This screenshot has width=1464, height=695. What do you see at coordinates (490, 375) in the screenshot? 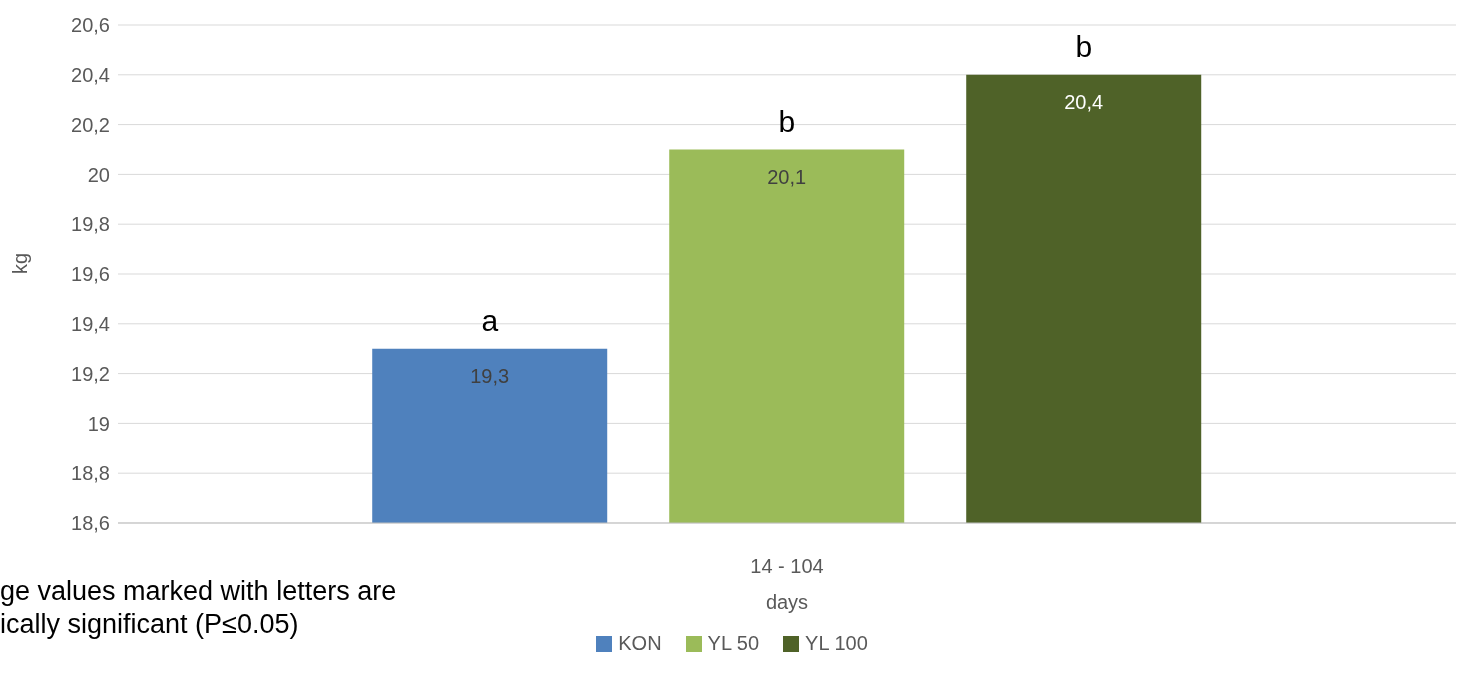
I see `data-label: 19,3` at bounding box center [490, 375].